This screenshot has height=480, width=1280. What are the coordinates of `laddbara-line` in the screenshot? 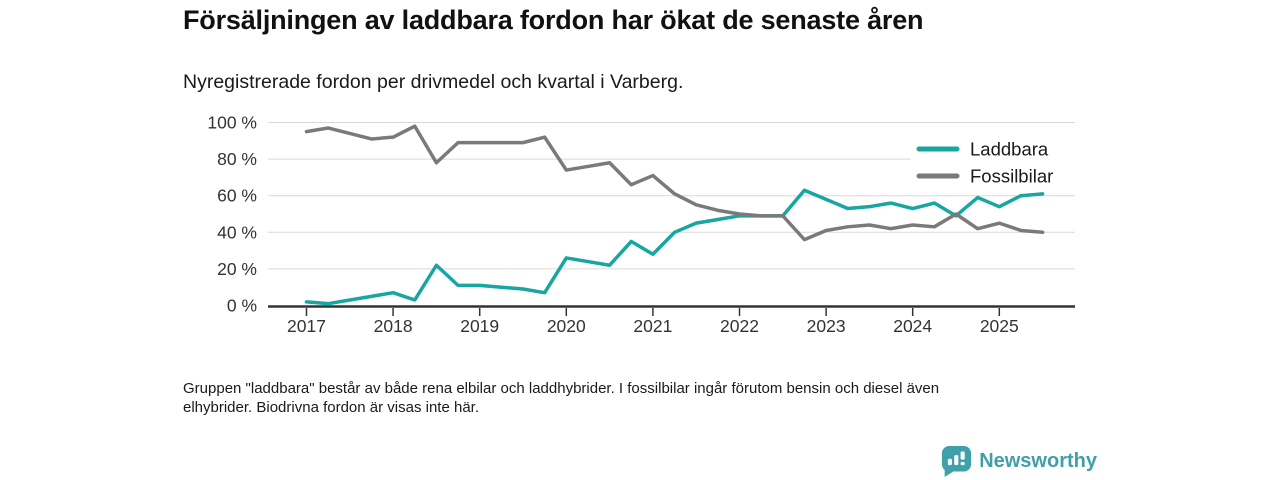 It's located at (674, 247).